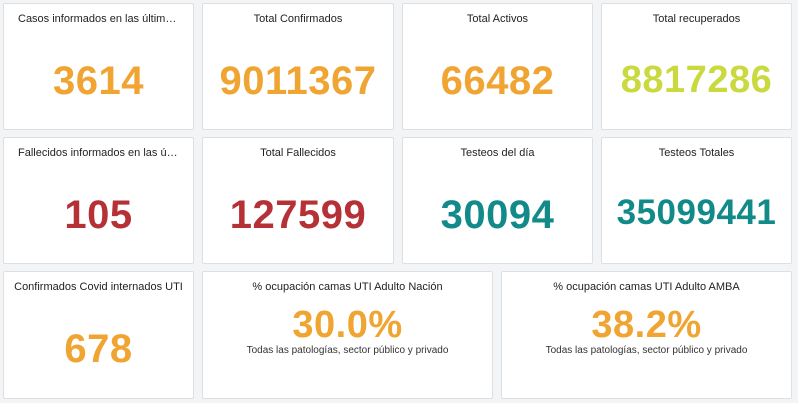 This screenshot has height=403, width=798. I want to click on card-internados-uti: Confirmados Covid internados UTI 678, so click(98, 335).